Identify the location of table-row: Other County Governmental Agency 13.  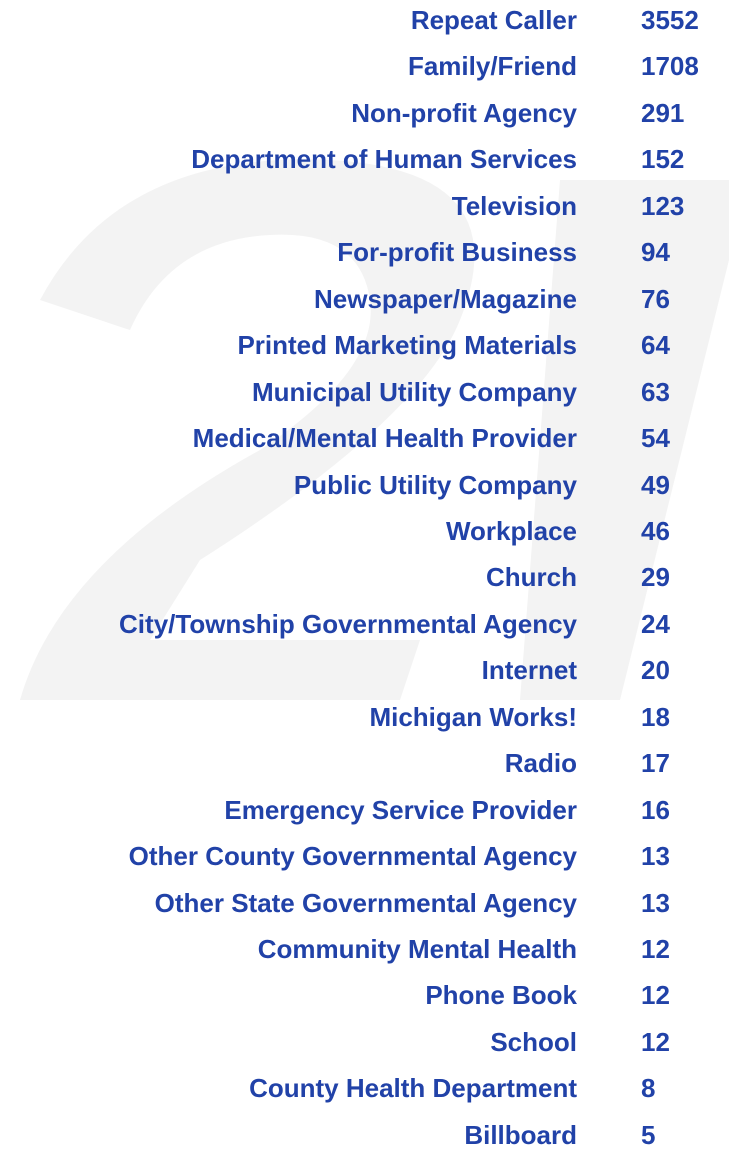
(364, 856).